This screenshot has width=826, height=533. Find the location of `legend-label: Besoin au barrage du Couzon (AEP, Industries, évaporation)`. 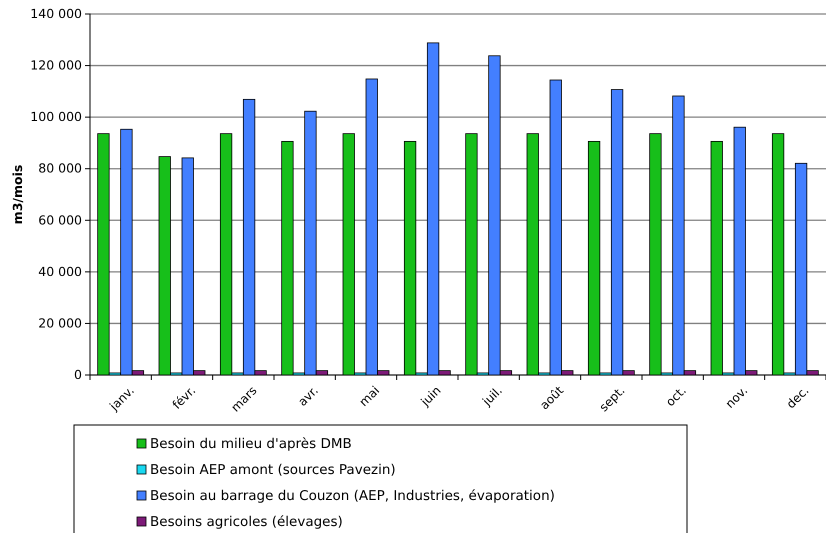

legend-label: Besoin au barrage du Couzon (AEP, Industries, évaporation) is located at coordinates (352, 496).